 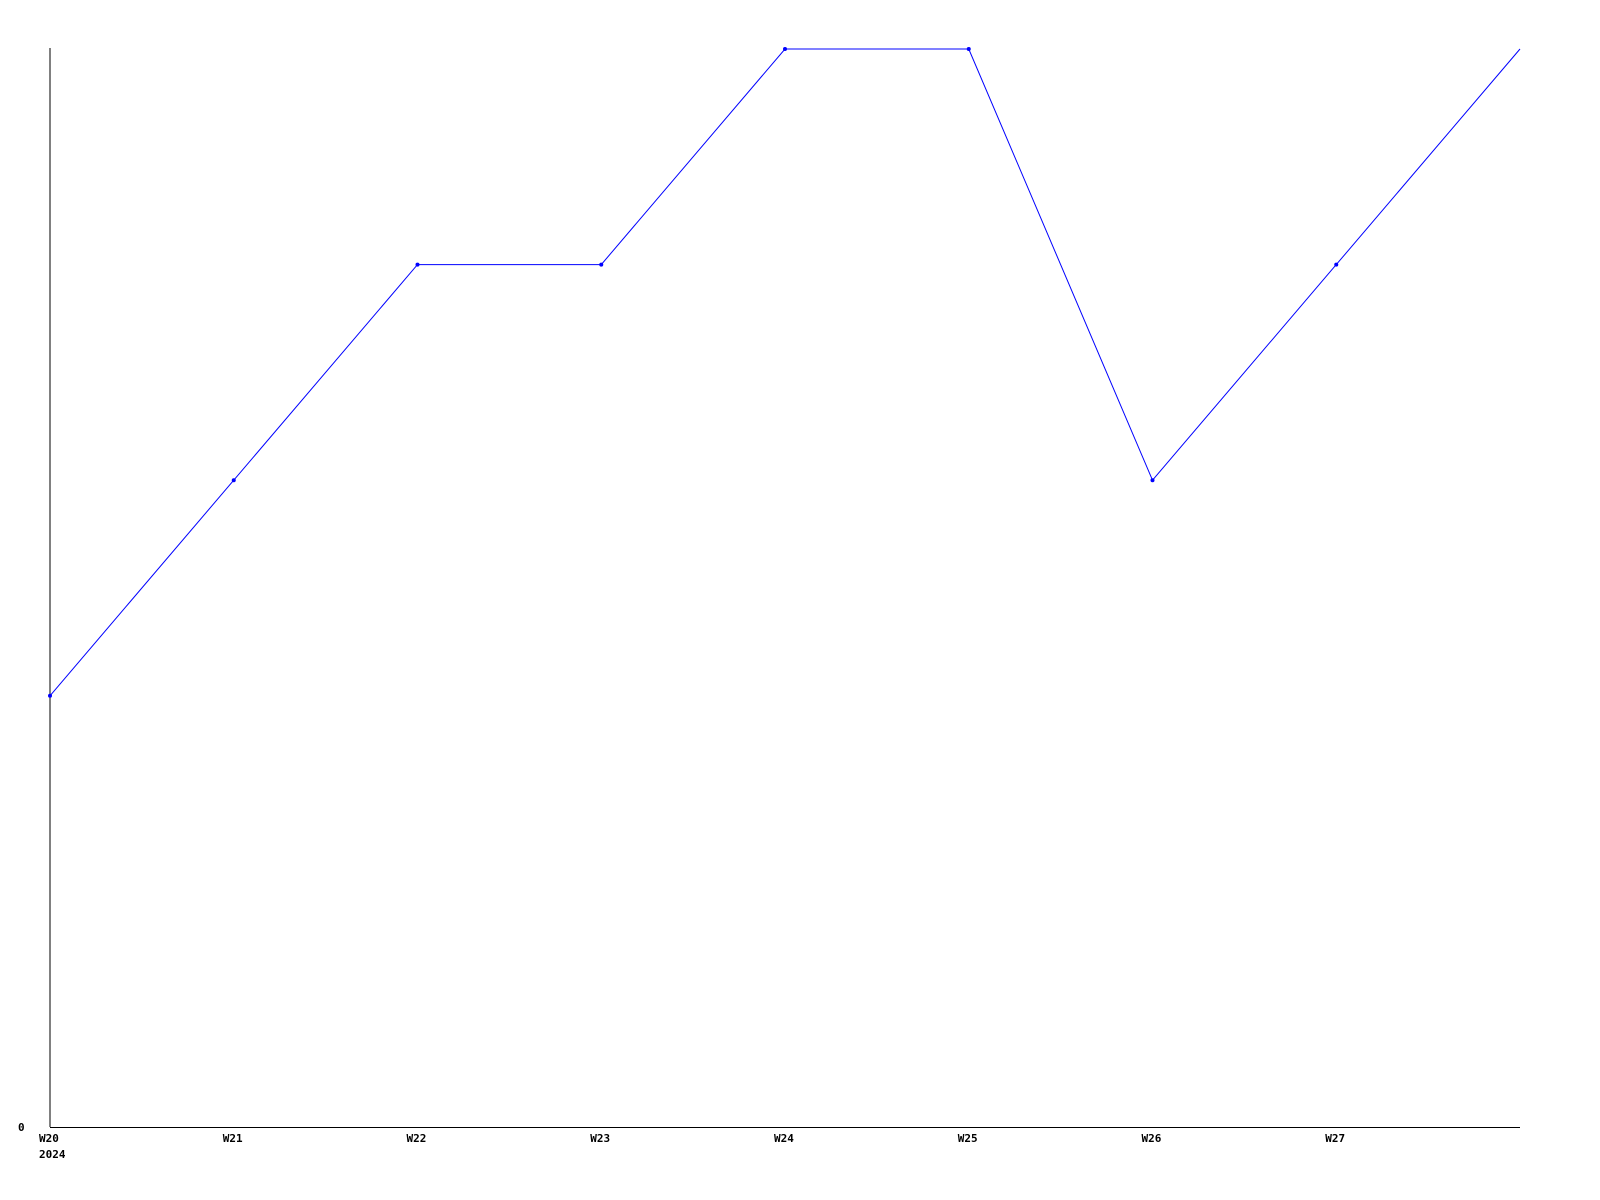 What do you see at coordinates (968, 1138) in the screenshot?
I see `x-tick-label: W25` at bounding box center [968, 1138].